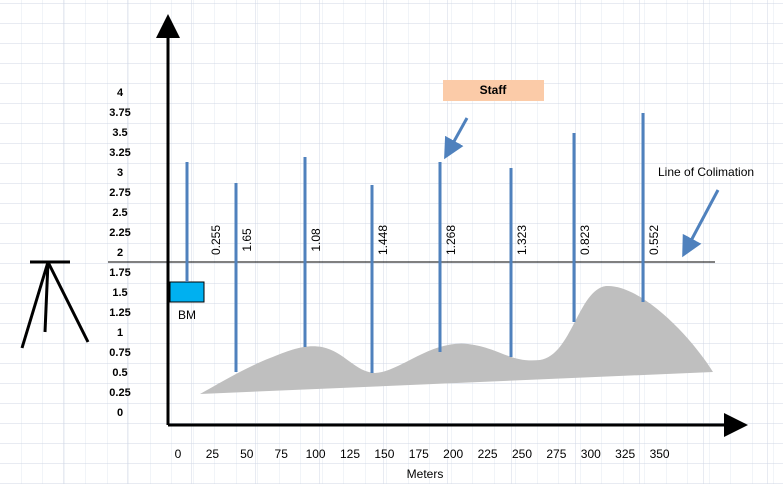 Image resolution: width=783 pixels, height=484 pixels. I want to click on ground-profile, so click(456, 339).